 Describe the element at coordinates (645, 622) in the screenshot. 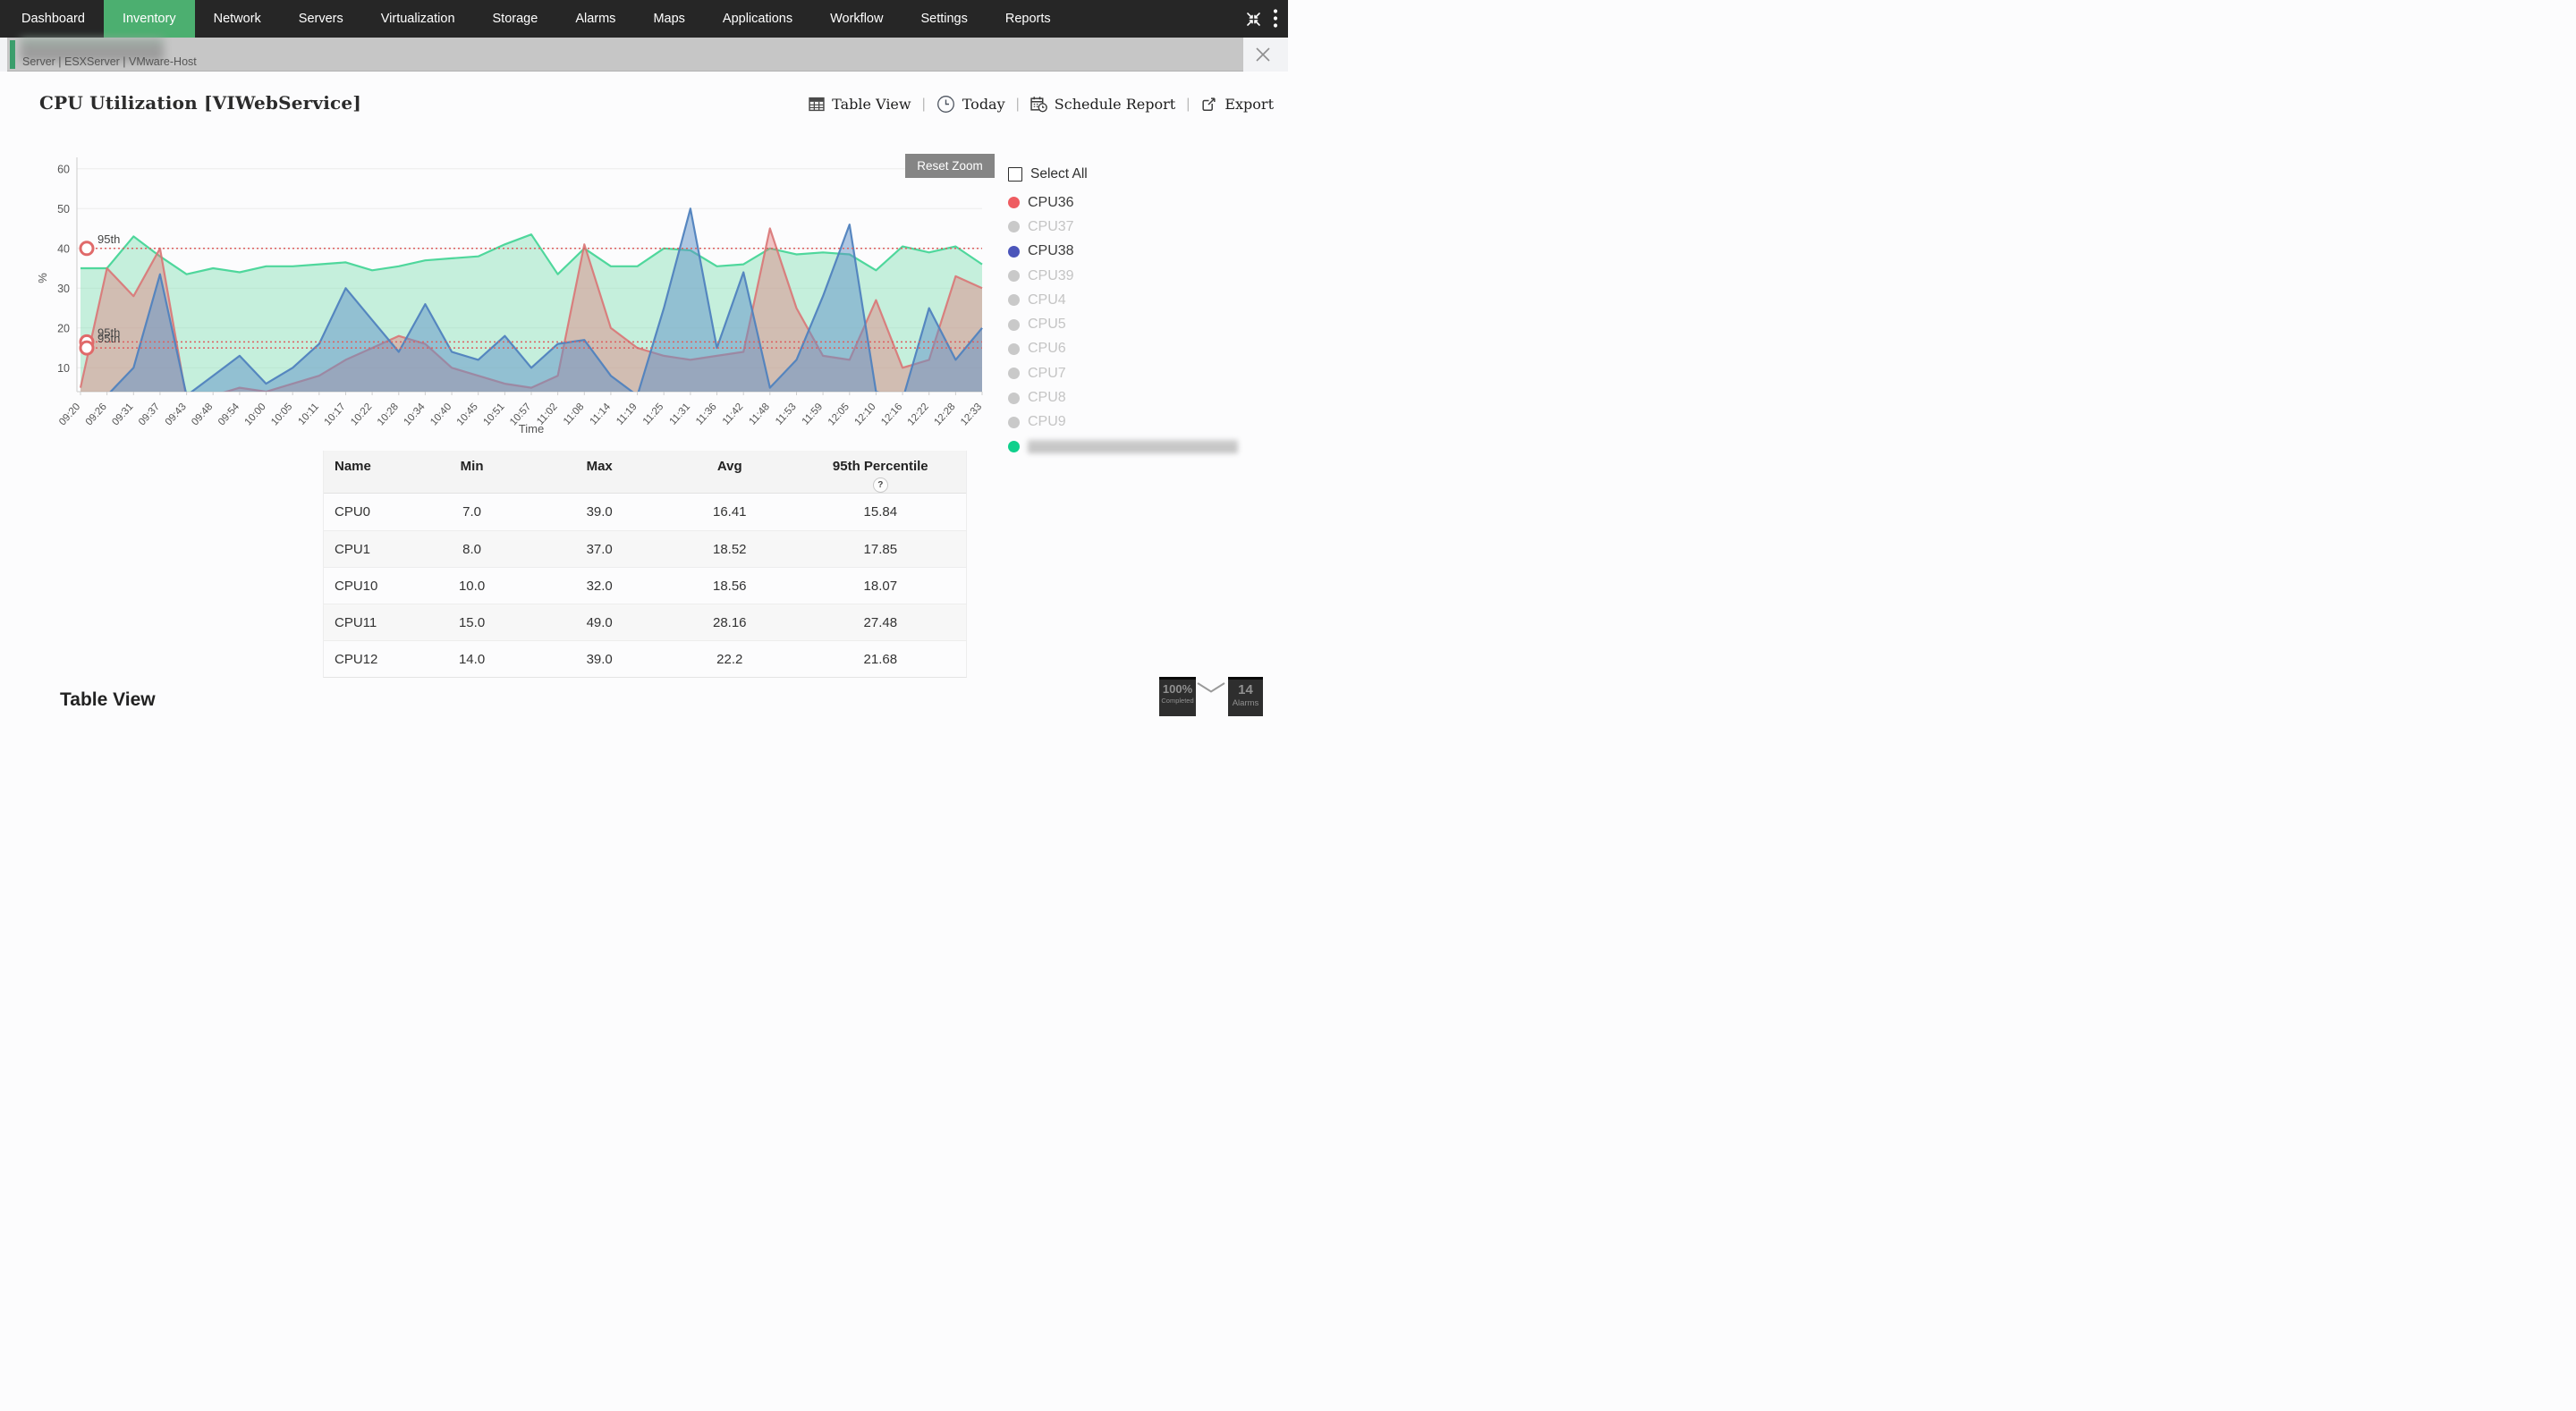

I see `table-row: CPU11 15.0 49.0 28.16 27.48` at that location.